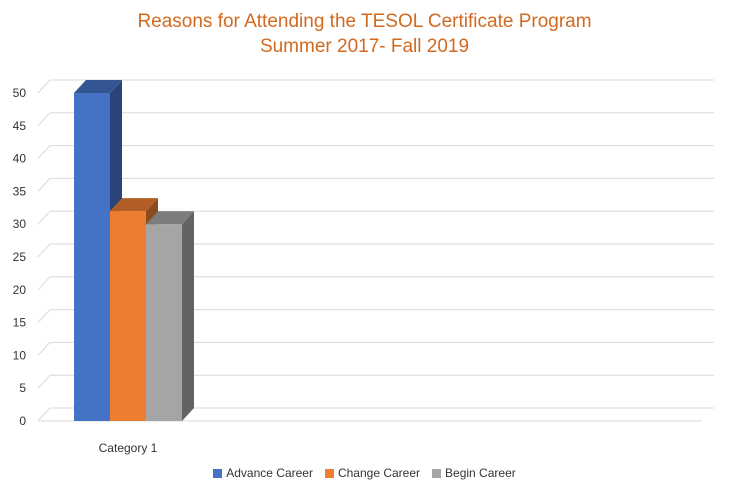  What do you see at coordinates (20, 224) in the screenshot?
I see `y-tick-label: 30` at bounding box center [20, 224].